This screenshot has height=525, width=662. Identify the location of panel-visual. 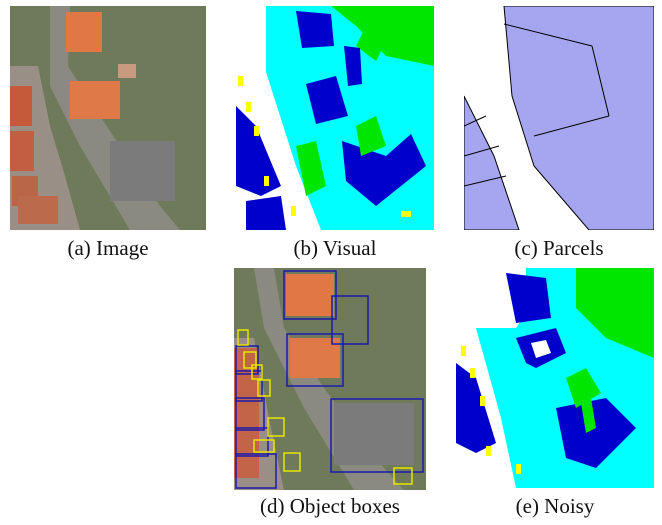
(335, 118).